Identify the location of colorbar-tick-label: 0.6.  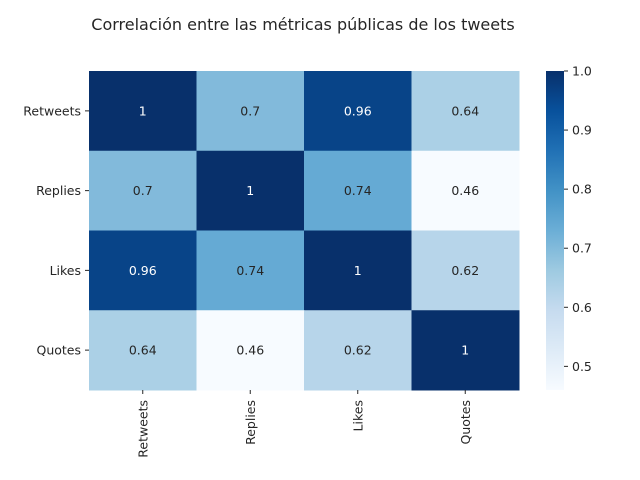
(582, 307).